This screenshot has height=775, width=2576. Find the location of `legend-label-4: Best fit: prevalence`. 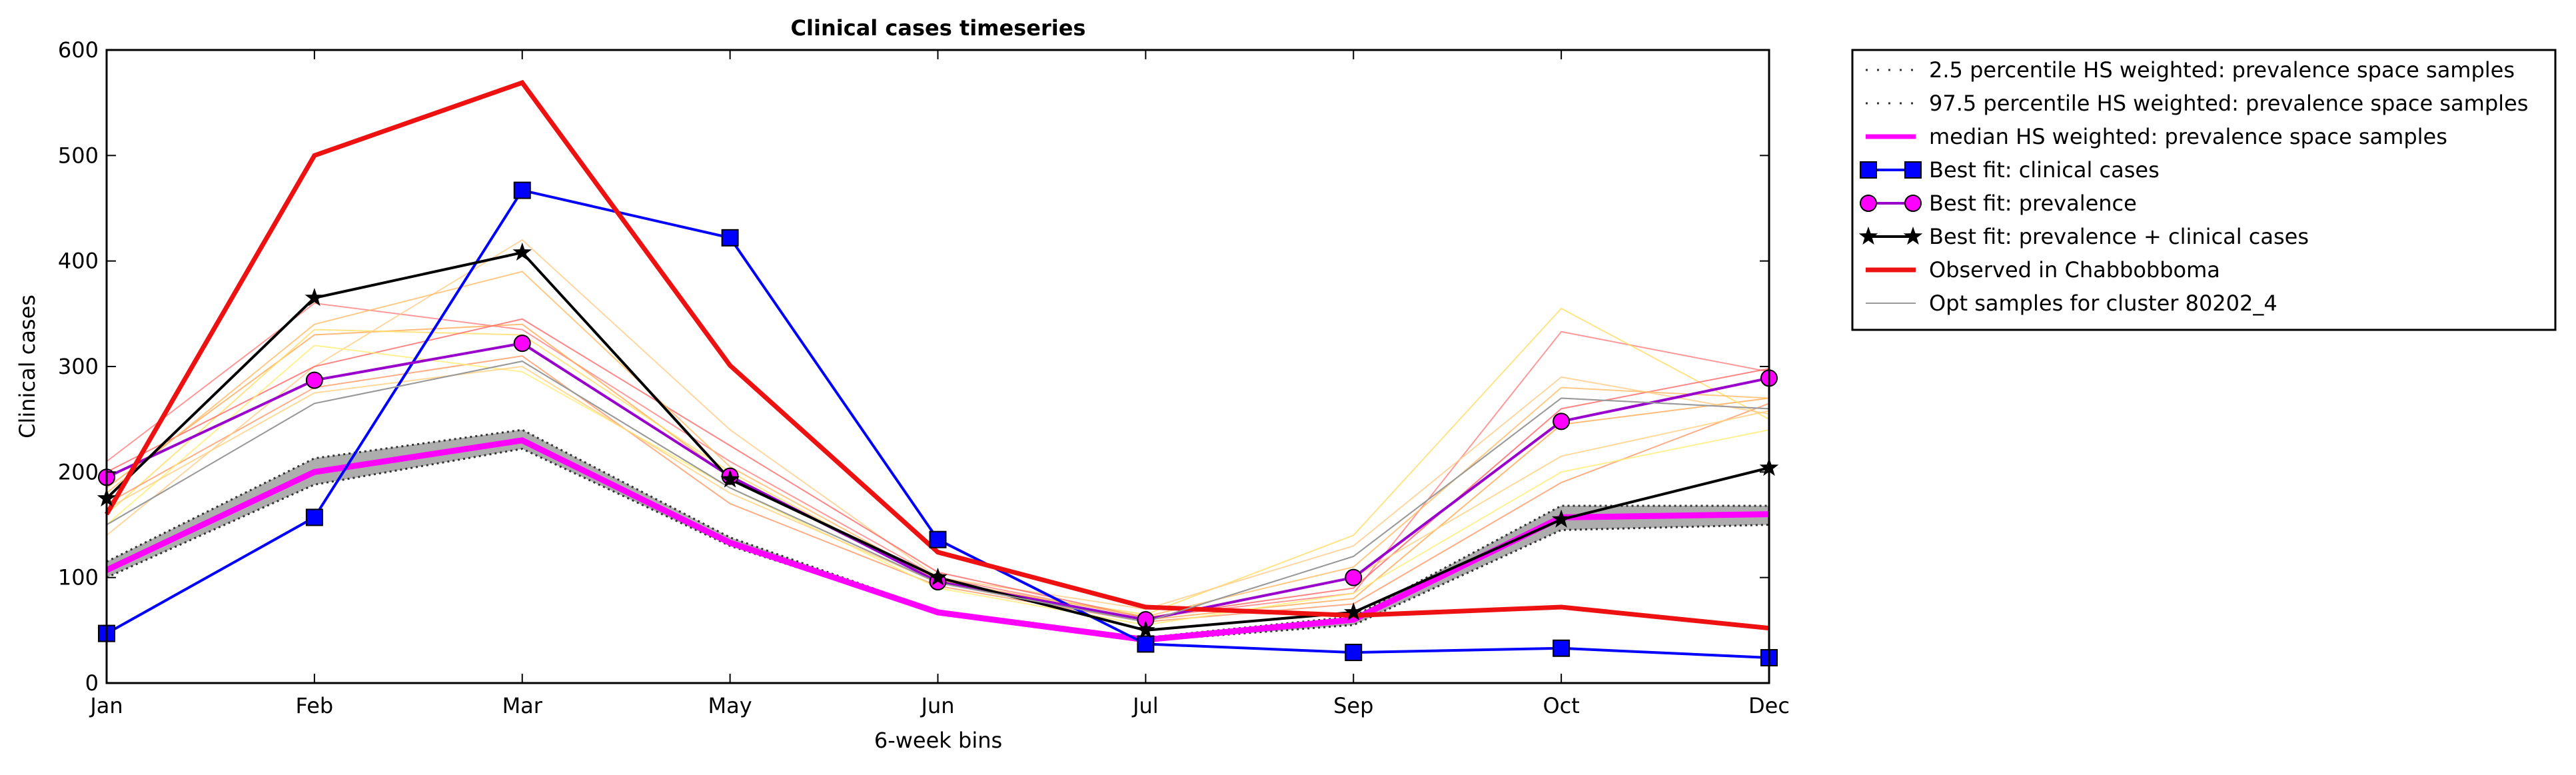

legend-label-4: Best fit: prevalence is located at coordinates (2033, 203).